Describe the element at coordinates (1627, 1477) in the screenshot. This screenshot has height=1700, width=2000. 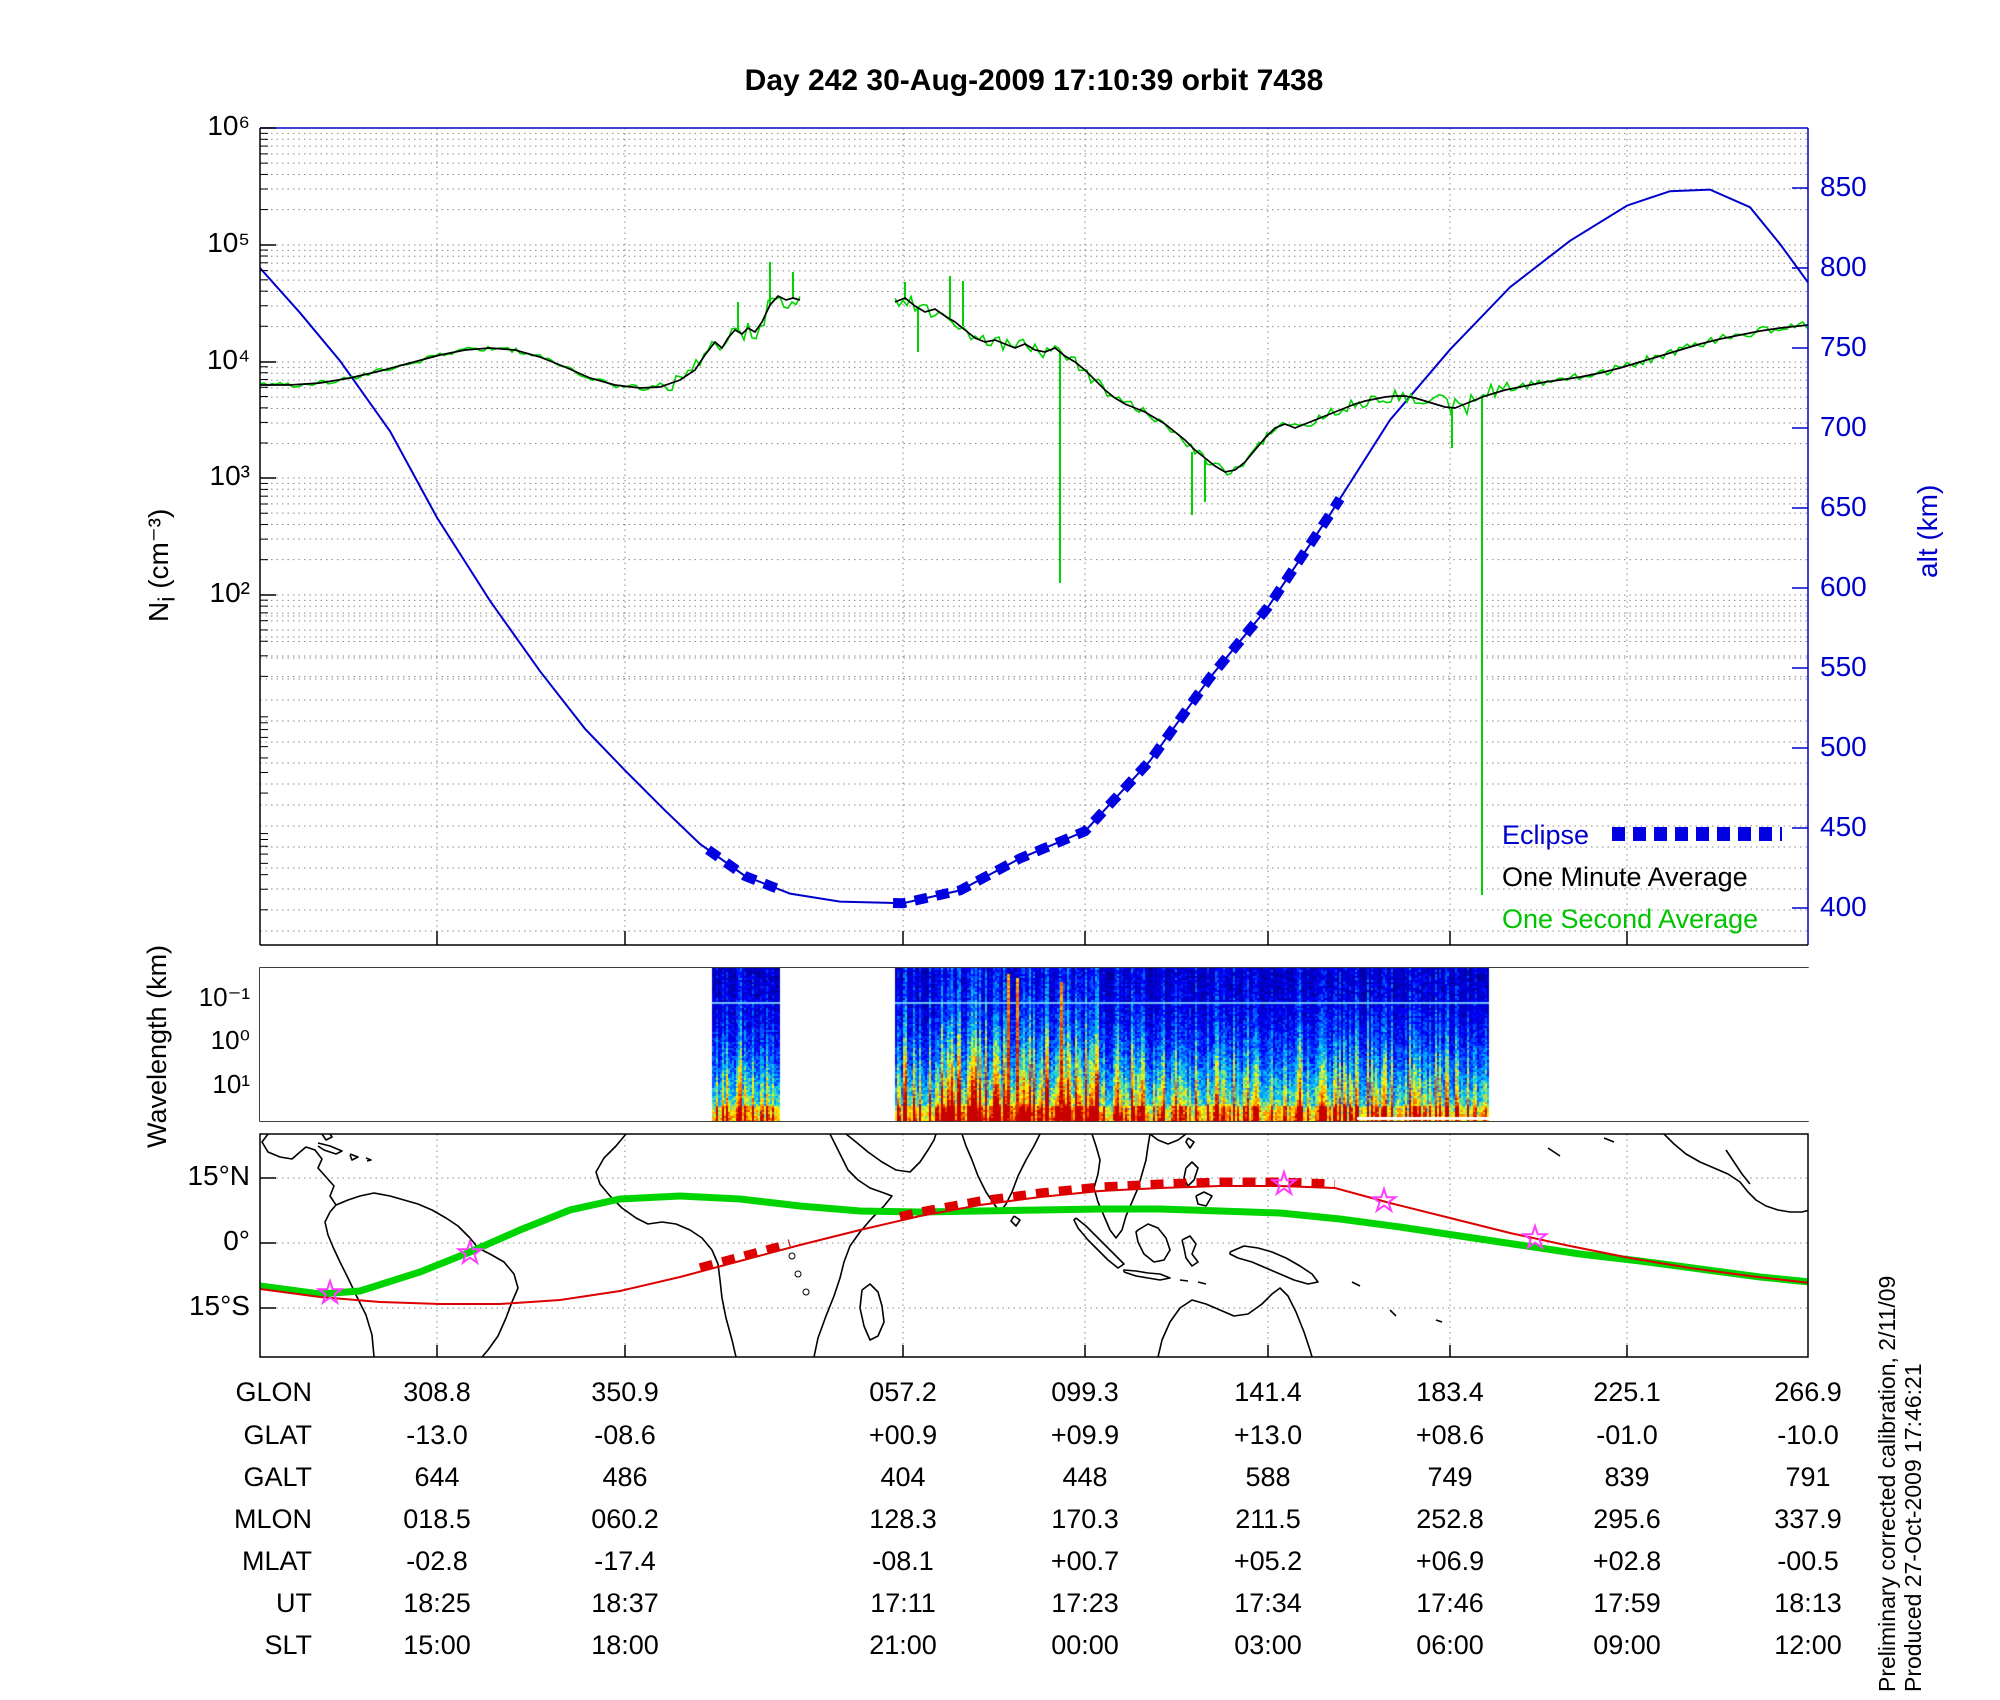
I see `table-cell-galt-6: 839` at that location.